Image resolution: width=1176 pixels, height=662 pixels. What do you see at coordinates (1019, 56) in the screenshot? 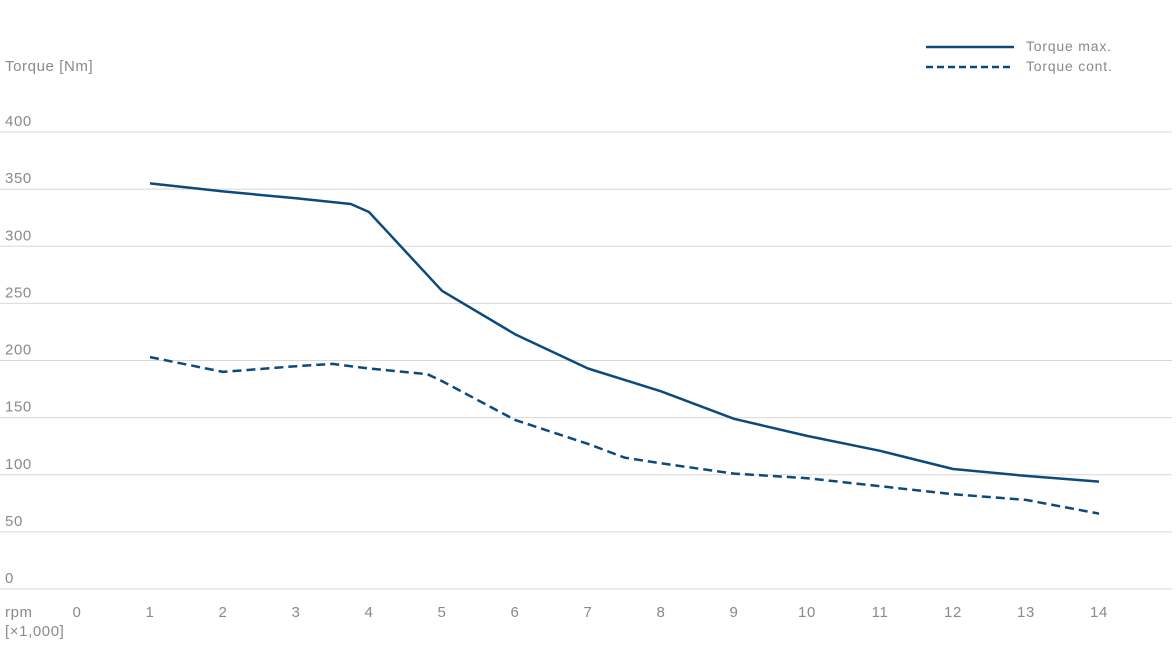
I see `legend: Torque max. Torque cont.` at bounding box center [1019, 56].